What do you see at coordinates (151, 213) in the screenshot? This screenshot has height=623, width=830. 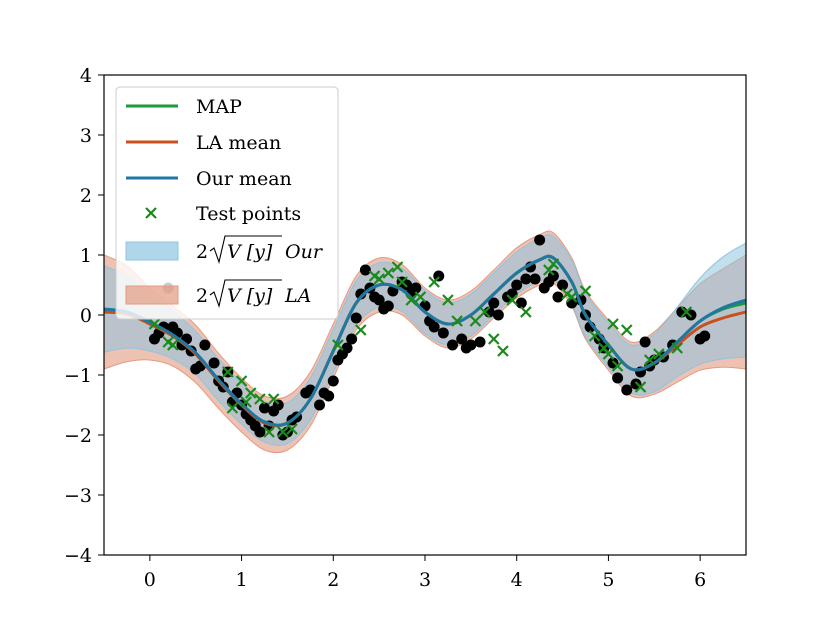 I see `legend-swatch-test-points` at bounding box center [151, 213].